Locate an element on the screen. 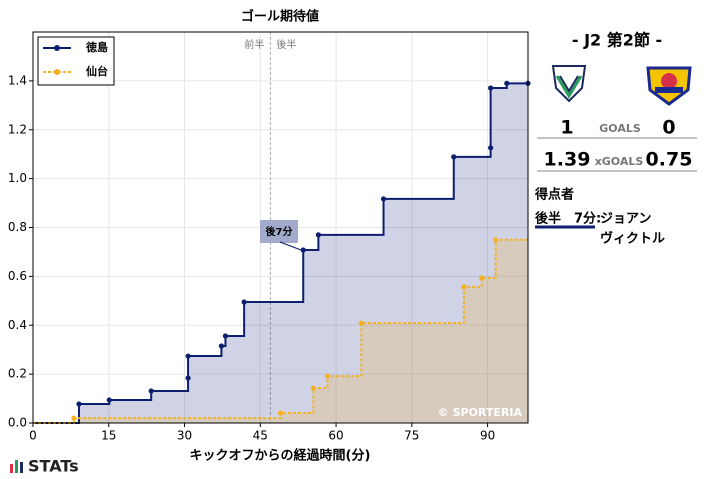 The image size is (707, 479). x-tick-label: 30 is located at coordinates (184, 436).